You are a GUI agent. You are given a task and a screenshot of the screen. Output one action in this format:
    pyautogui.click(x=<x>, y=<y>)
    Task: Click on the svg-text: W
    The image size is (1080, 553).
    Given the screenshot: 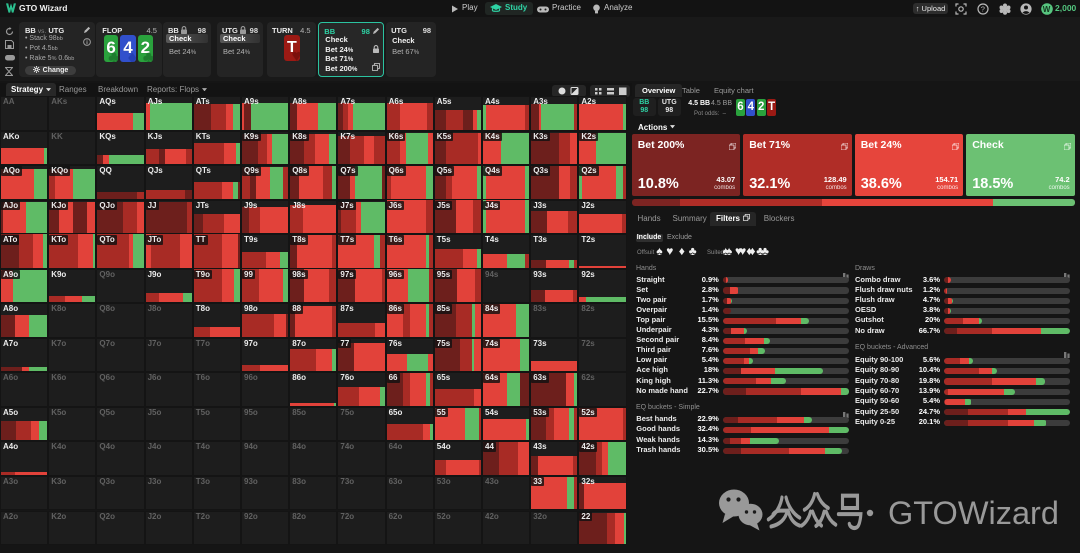 What is the action you would take?
    pyautogui.click(x=1047, y=9)
    